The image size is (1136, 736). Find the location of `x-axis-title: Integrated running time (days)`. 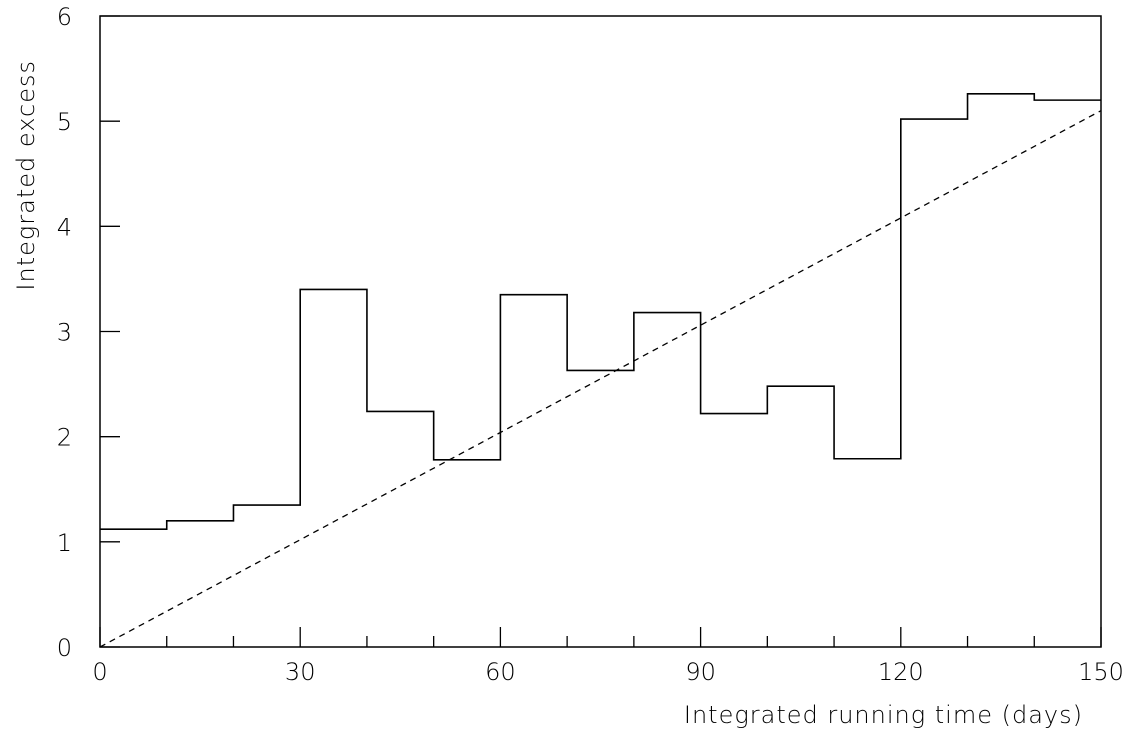

x-axis-title: Integrated running time (days) is located at coordinates (883, 715).